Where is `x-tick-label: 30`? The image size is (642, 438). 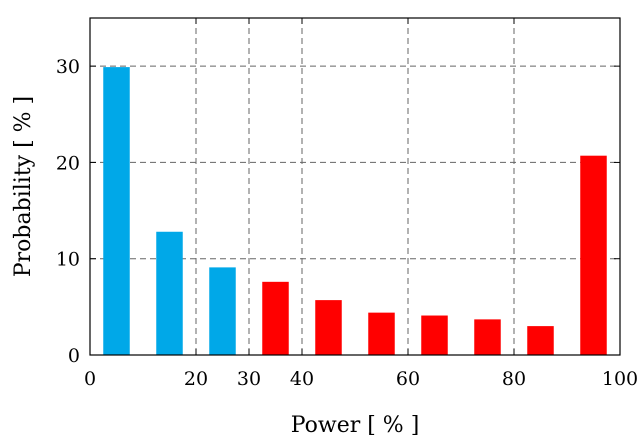
x-tick-label: 30 is located at coordinates (249, 379).